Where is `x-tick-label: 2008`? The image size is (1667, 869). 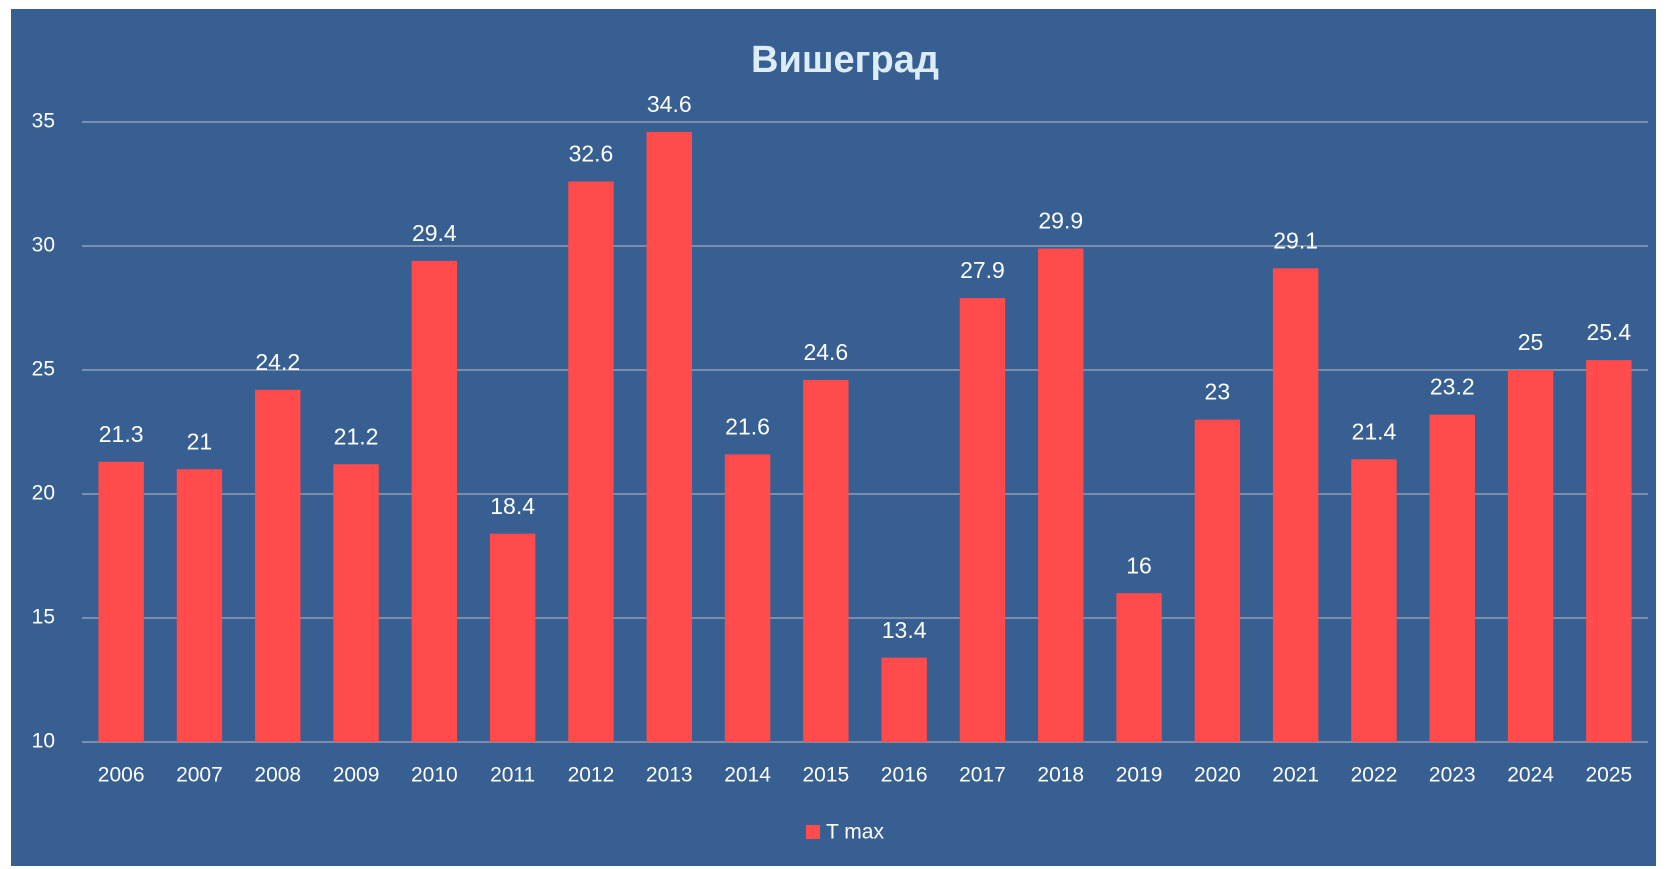 x-tick-label: 2008 is located at coordinates (277, 775).